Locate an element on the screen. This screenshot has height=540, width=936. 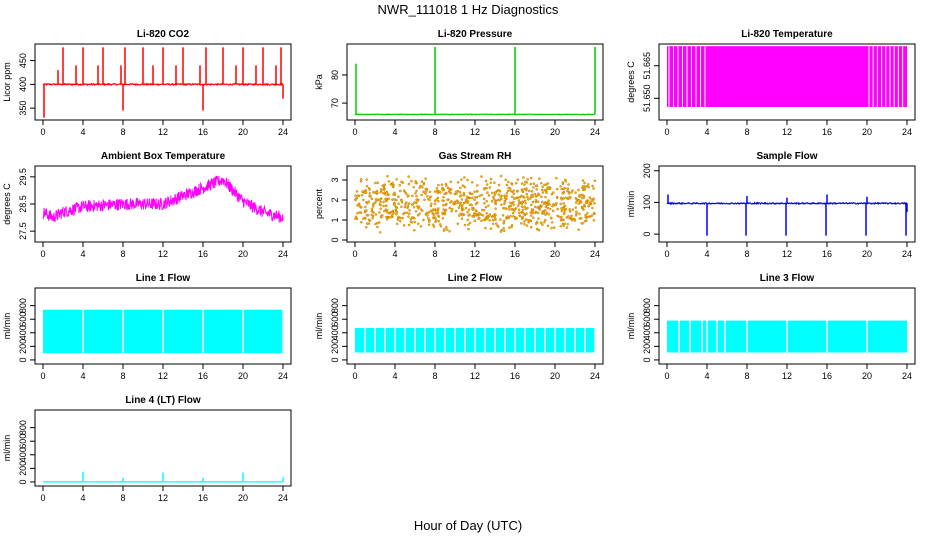
x-tick-label: 12 is located at coordinates (163, 376).